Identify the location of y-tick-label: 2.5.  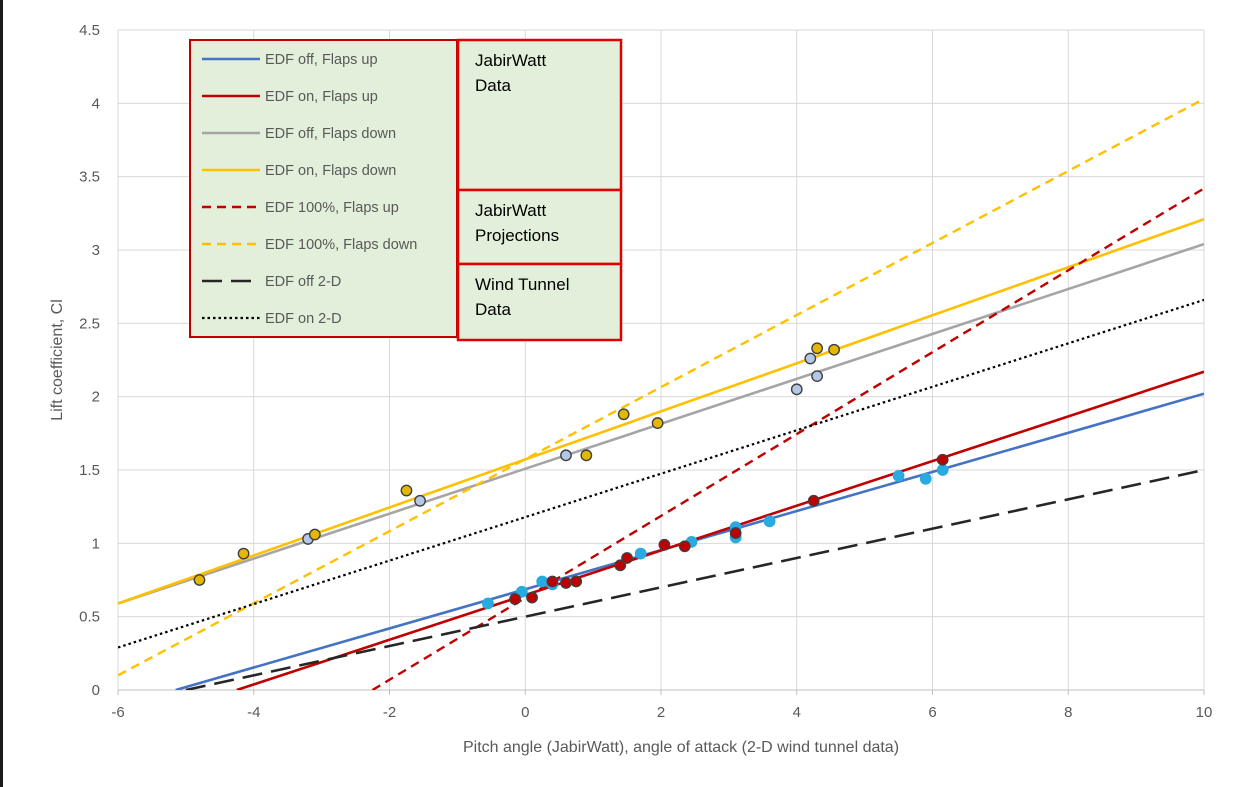
(89, 323).